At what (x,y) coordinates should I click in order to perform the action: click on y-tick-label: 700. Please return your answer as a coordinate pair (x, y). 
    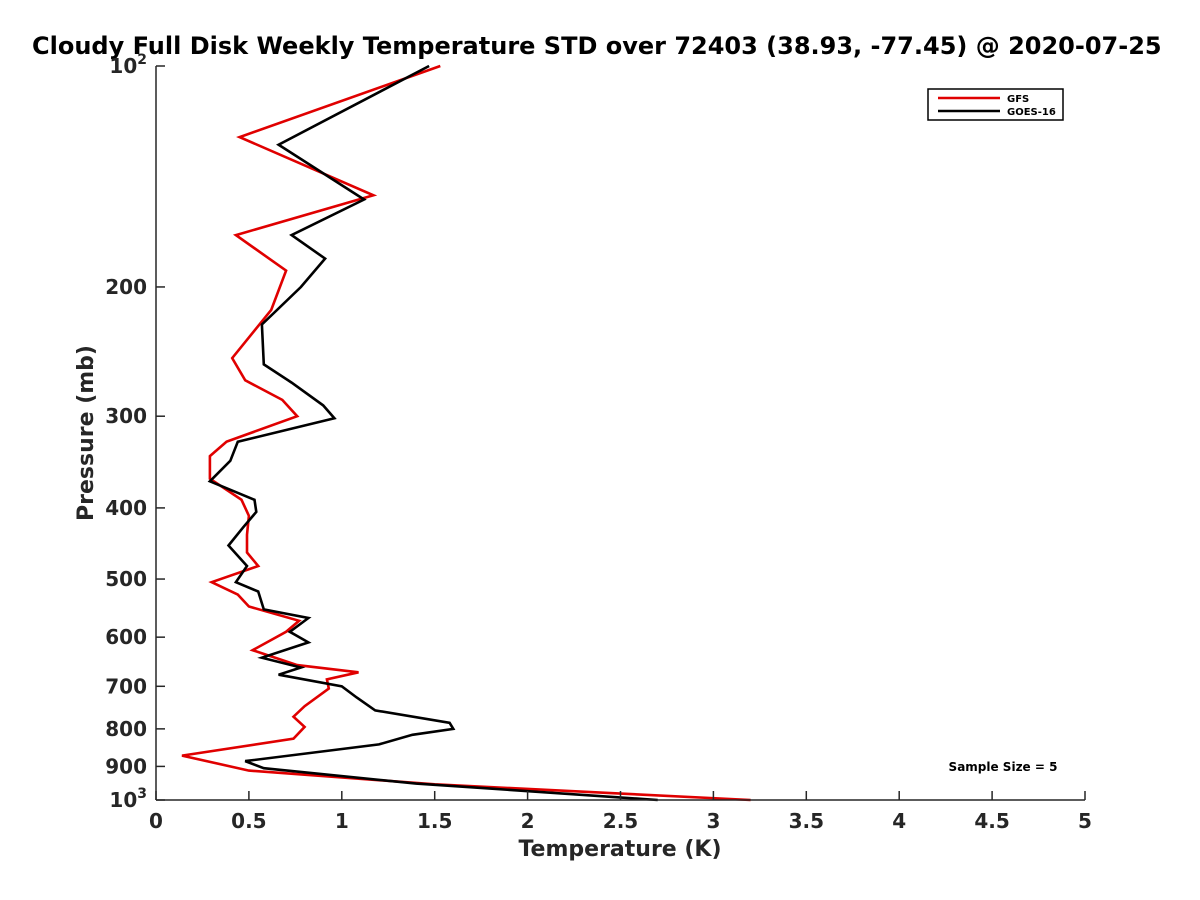
    Looking at the image, I should click on (126, 686).